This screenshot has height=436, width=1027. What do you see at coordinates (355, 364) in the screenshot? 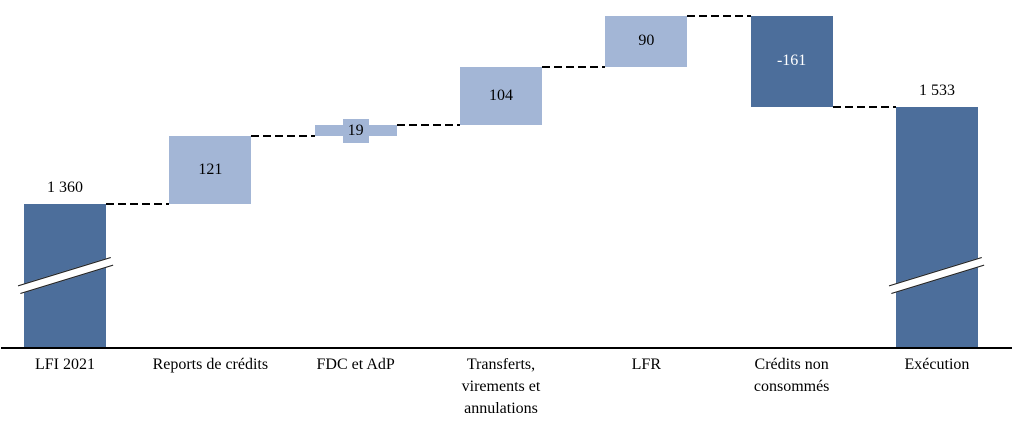
I see `category-label-fdc-et-adp: FDC et AdP` at bounding box center [355, 364].